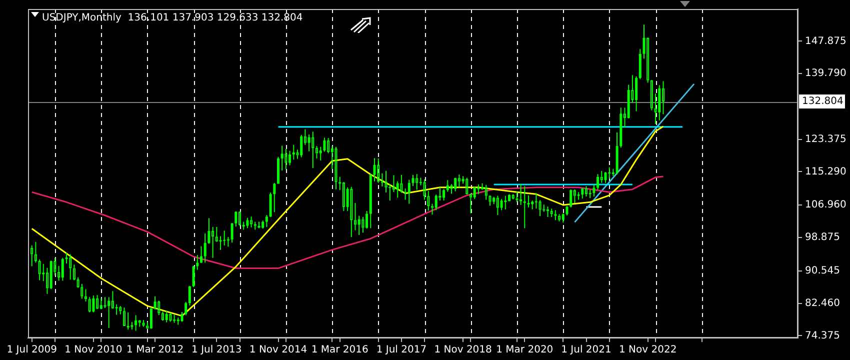 Image resolution: width=850 pixels, height=360 pixels. What do you see at coordinates (31, 350) in the screenshot?
I see `x-tick-label: 1 Jul 2009` at bounding box center [31, 350].